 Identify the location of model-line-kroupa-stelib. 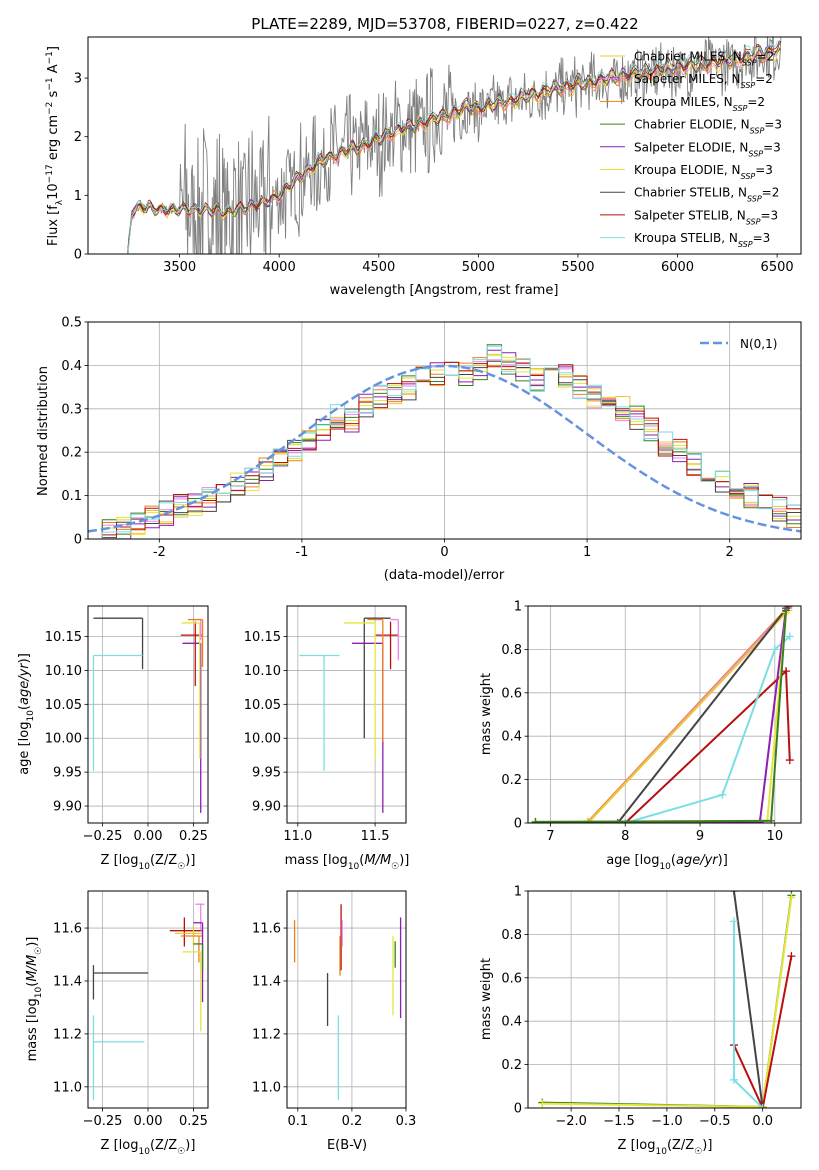
(453, 146).